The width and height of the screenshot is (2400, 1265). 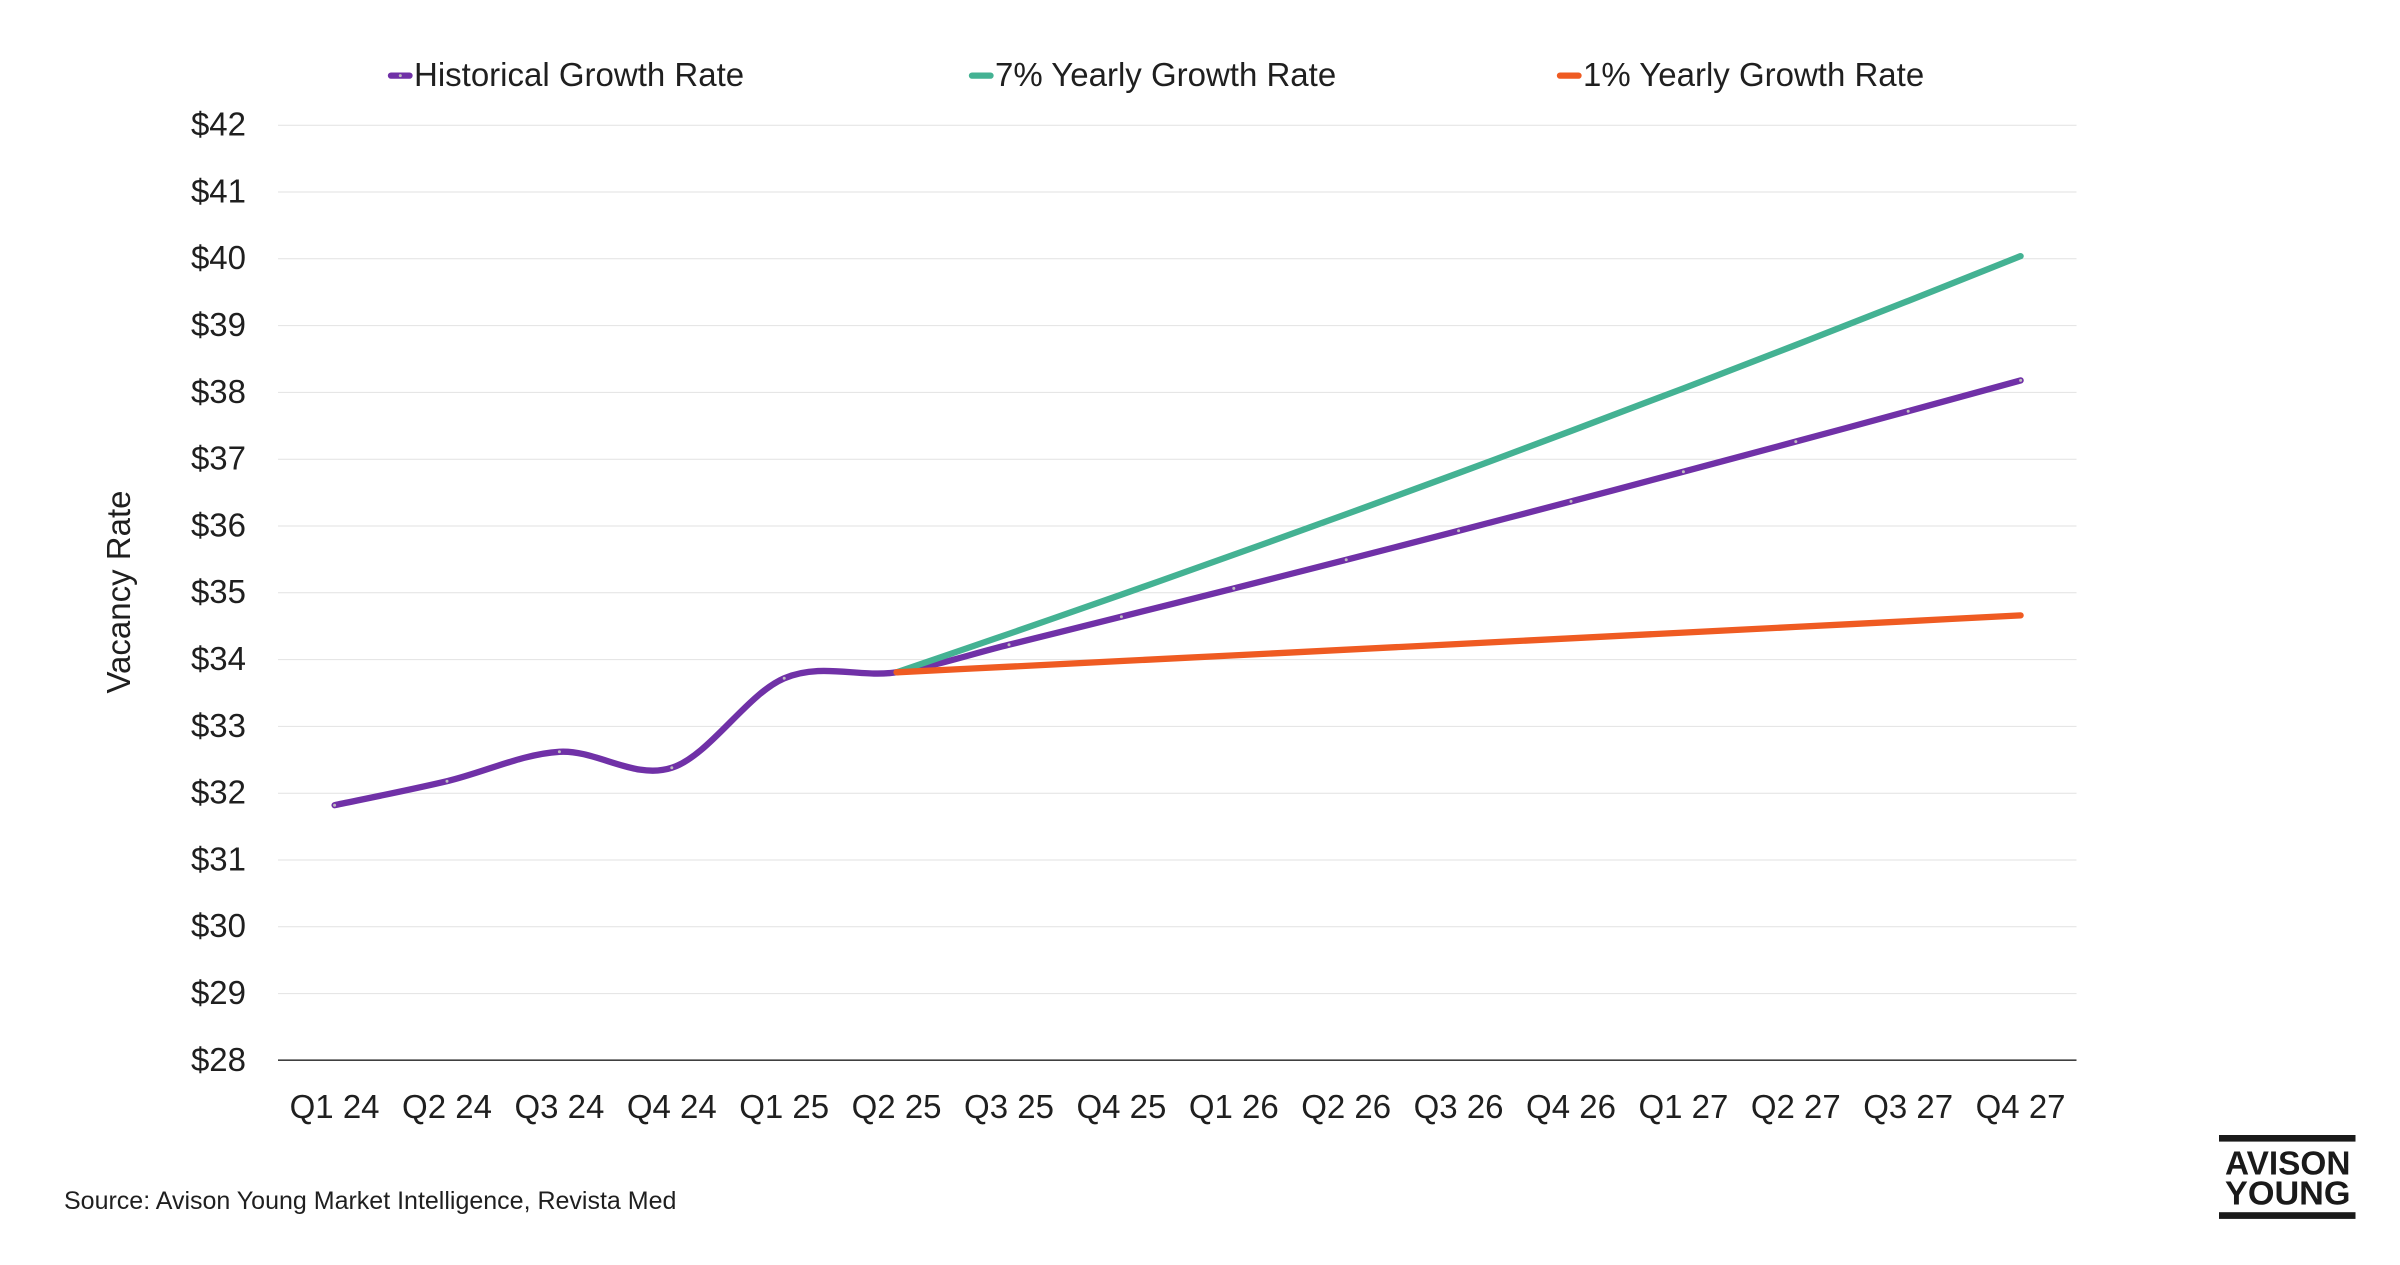 I want to click on svg-text: Q2 26, so click(x=1346, y=1106).